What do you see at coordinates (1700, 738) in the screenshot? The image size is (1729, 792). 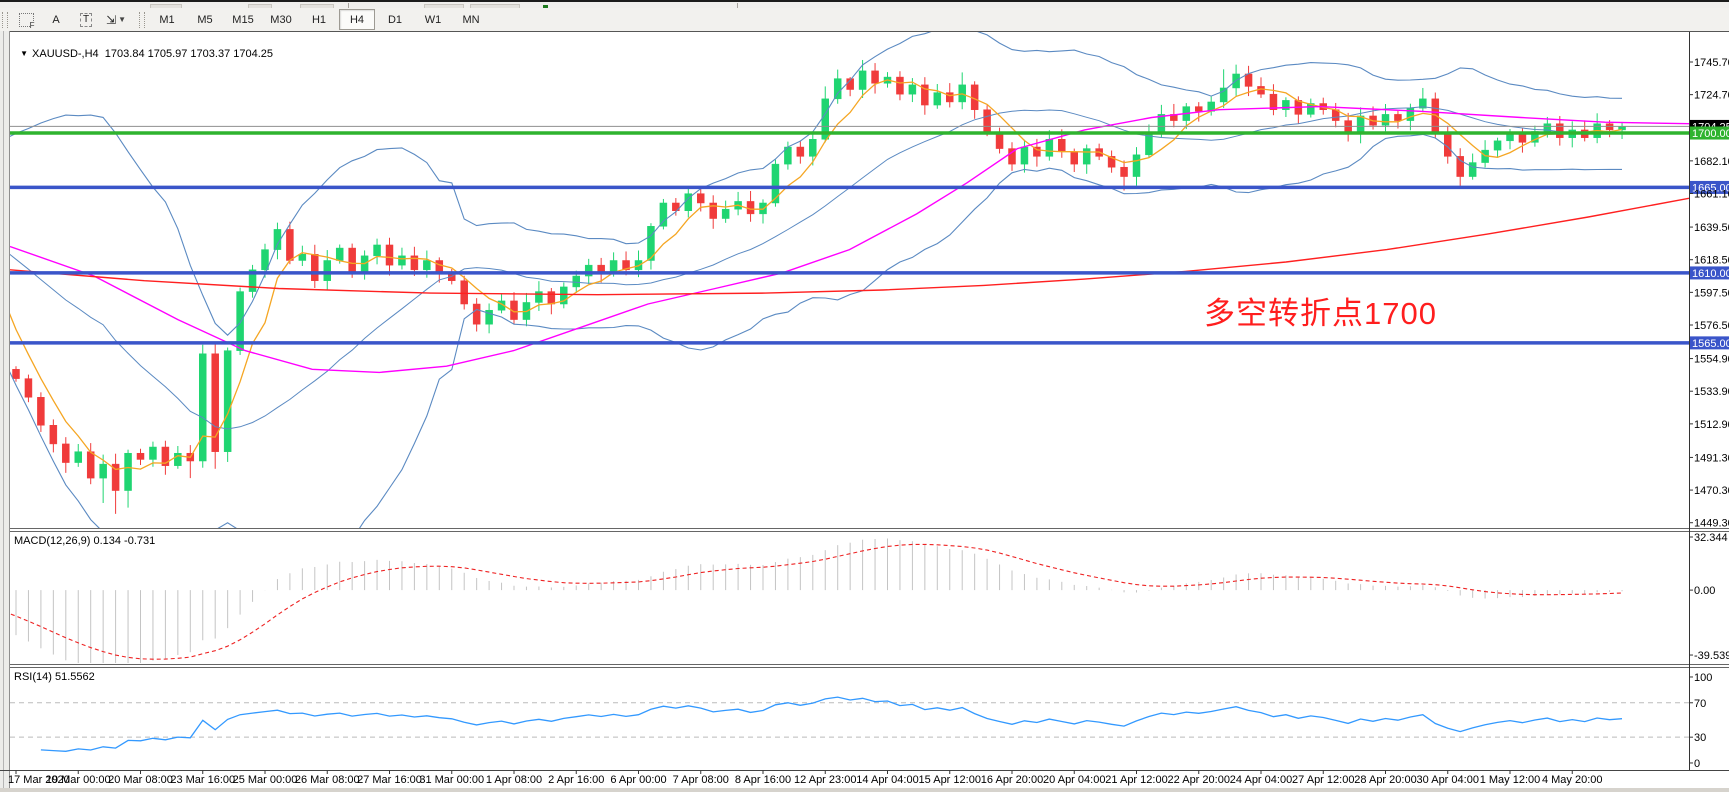 I see `rsi-tick-label: 30` at bounding box center [1700, 738].